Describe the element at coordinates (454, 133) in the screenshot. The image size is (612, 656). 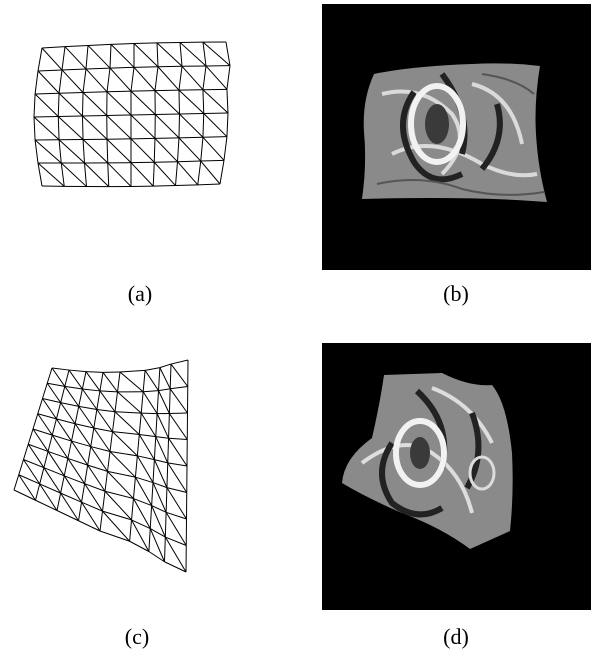
I see `textured-mesh-b` at that location.